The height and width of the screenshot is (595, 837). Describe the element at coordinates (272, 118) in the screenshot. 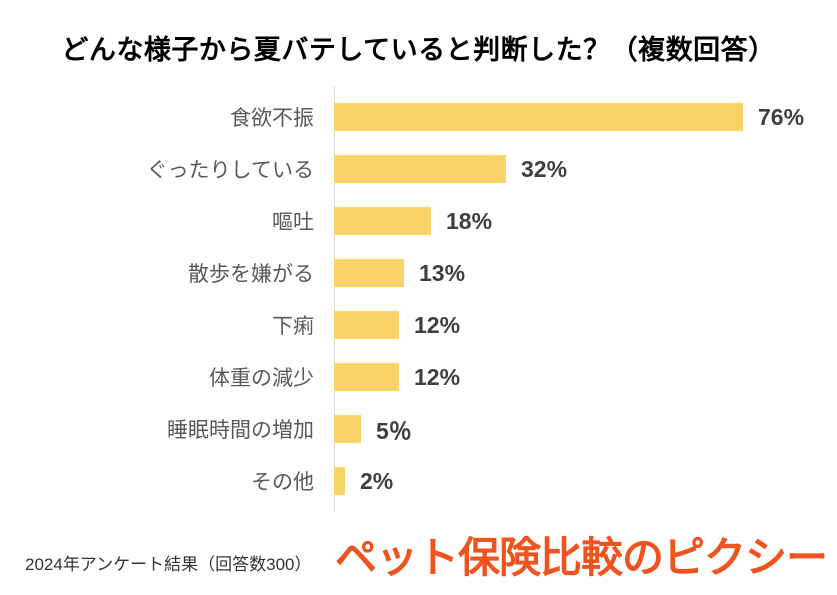

I see `category-label: 食欲不振` at that location.